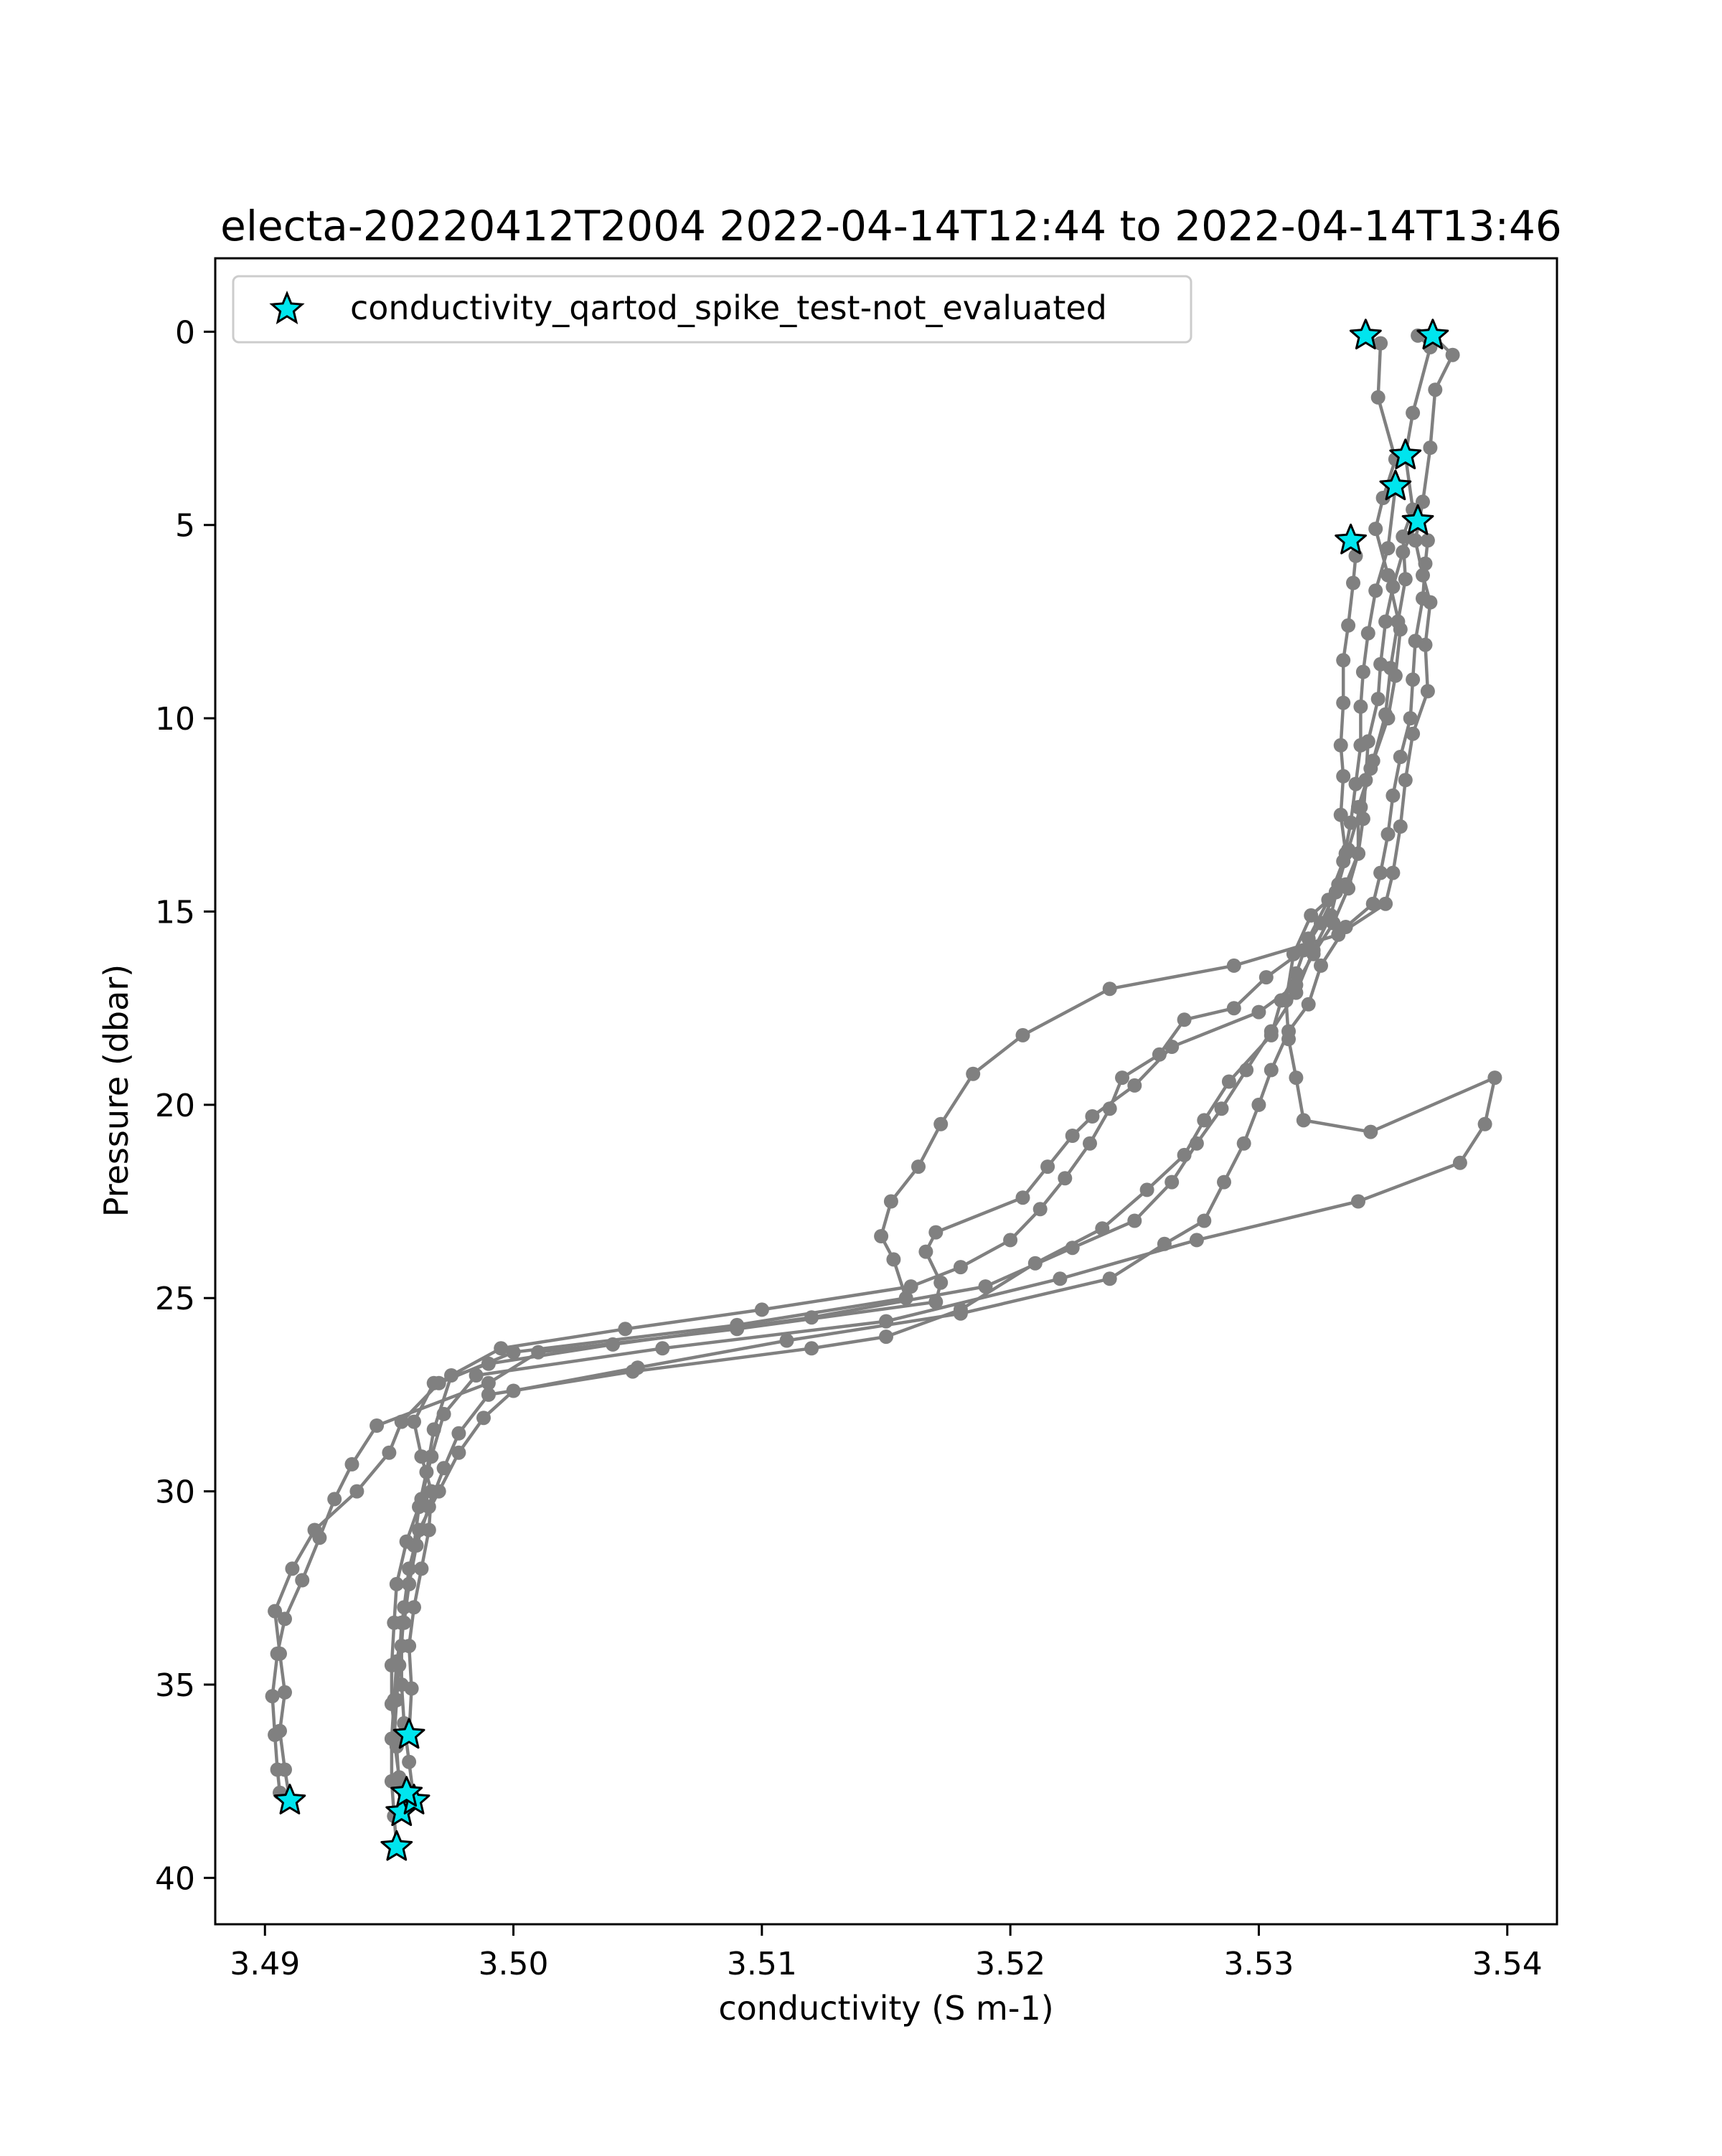 The width and height of the screenshot is (1722, 2156). What do you see at coordinates (175, 1493) in the screenshot?
I see `y-tick-label: 30` at bounding box center [175, 1493].